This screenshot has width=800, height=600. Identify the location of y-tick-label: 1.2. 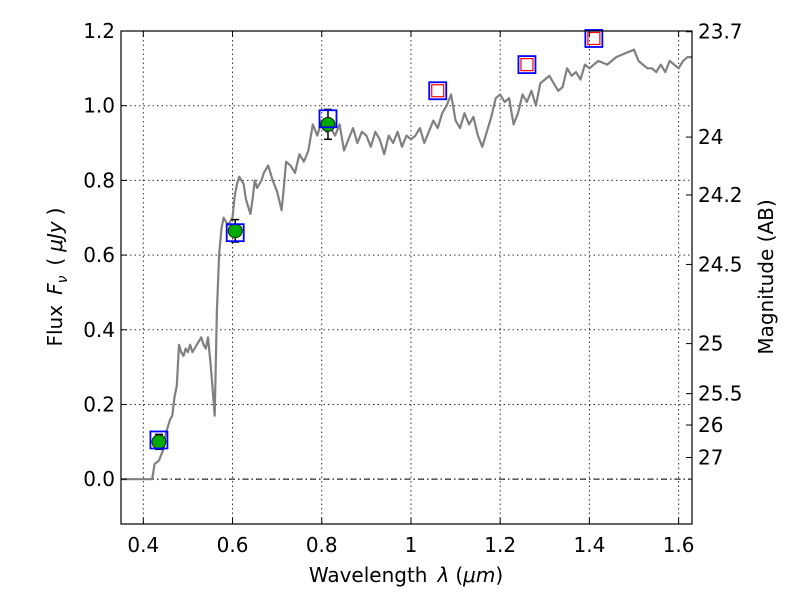
(99, 31).